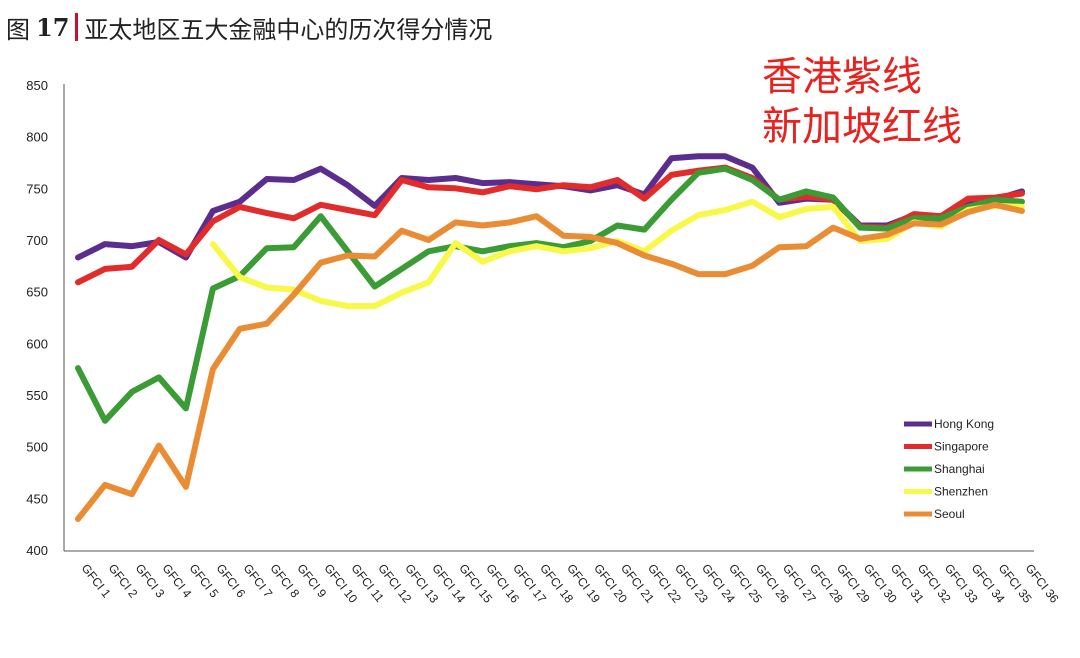  I want to click on annotation-line-singapore: 新加坡红线, so click(862, 127).